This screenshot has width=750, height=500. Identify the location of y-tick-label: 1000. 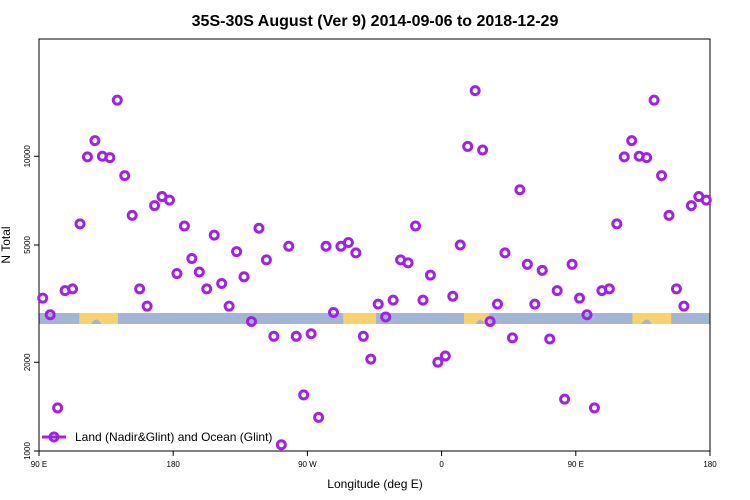
(27, 451).